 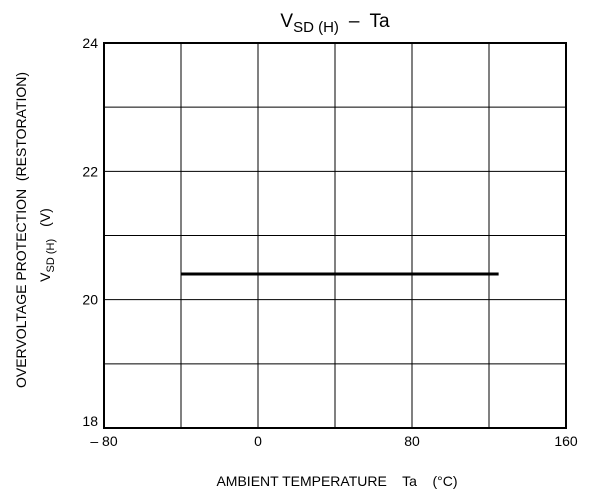 What do you see at coordinates (334, 441) in the screenshot?
I see `x-tick-labels: – 80 0 80 160` at bounding box center [334, 441].